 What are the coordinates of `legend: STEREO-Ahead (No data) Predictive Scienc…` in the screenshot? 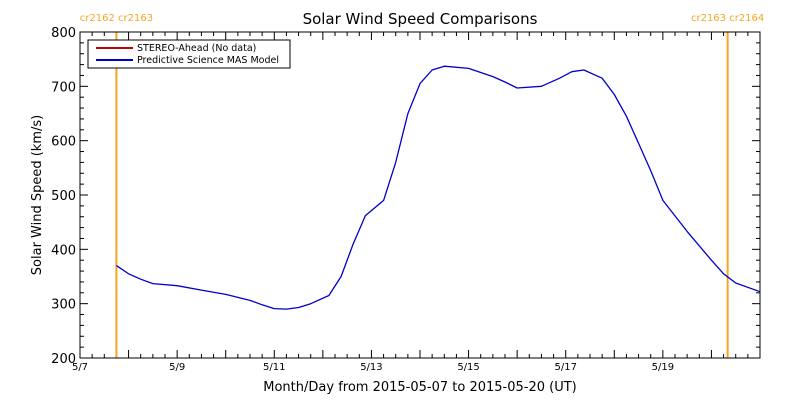 It's located at (189, 54).